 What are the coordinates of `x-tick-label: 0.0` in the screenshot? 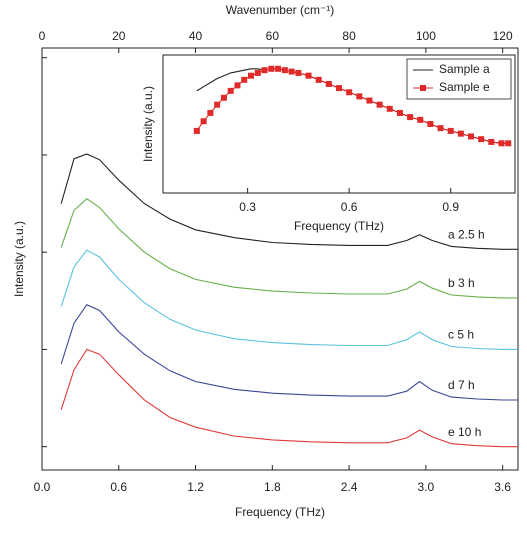 It's located at (42, 487).